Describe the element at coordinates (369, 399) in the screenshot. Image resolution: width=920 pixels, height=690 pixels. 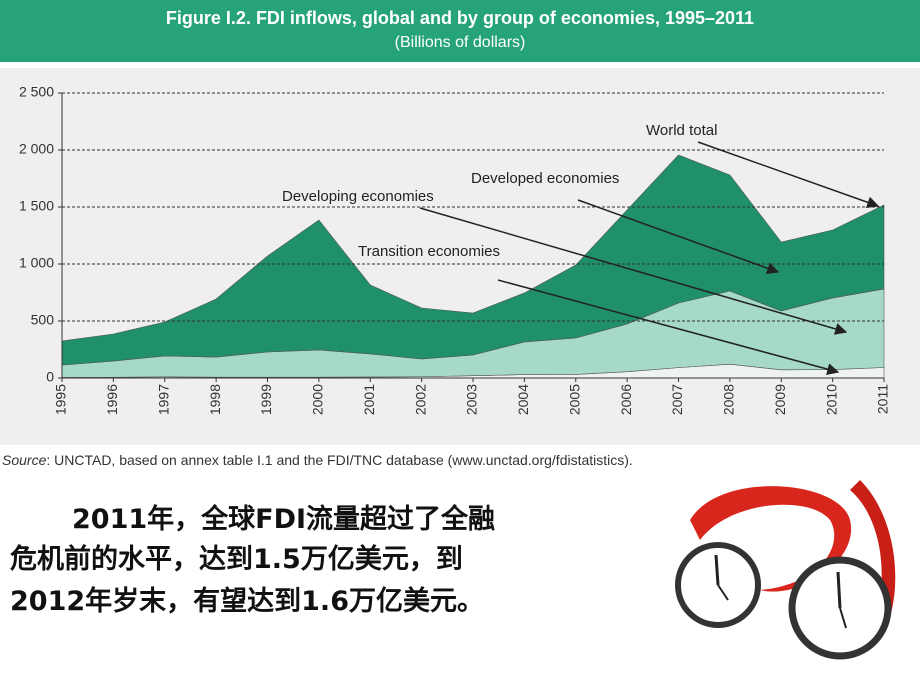
I see `x-tick-label: 2001` at that location.